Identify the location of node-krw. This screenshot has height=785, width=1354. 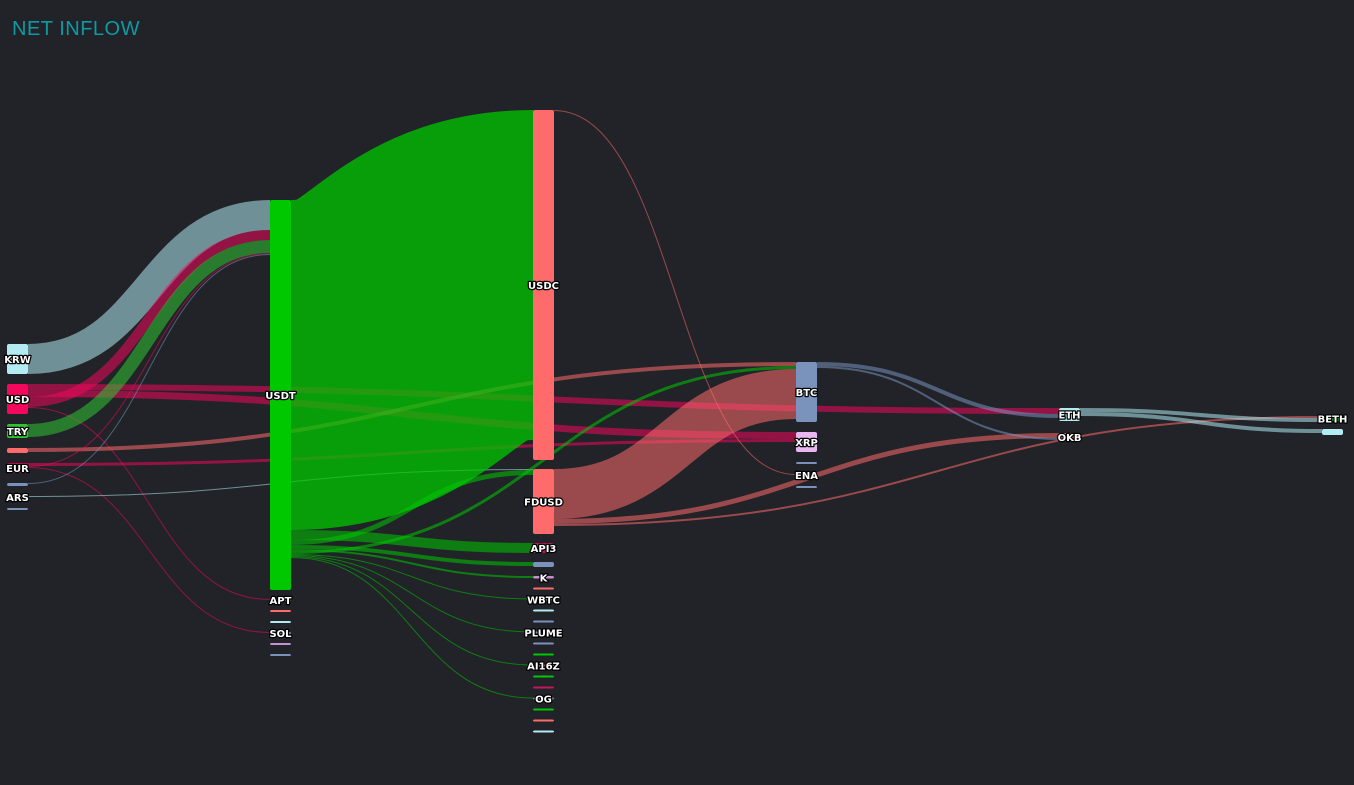
(17, 359).